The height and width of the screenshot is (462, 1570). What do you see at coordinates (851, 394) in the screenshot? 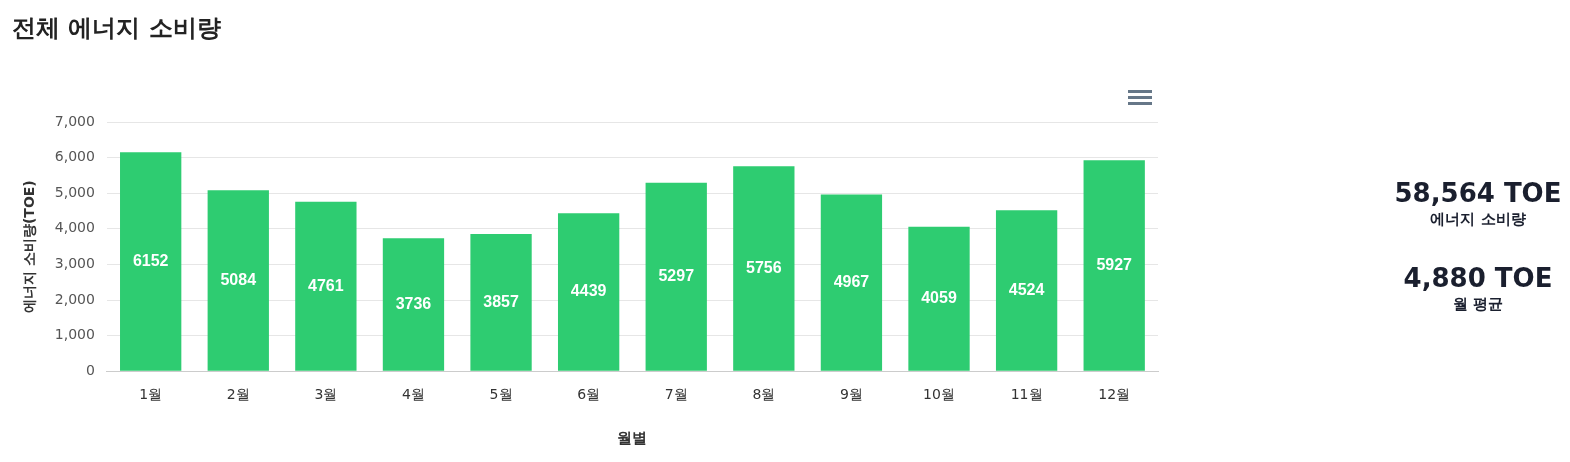
I see `x-tick-label: 9월` at bounding box center [851, 394].